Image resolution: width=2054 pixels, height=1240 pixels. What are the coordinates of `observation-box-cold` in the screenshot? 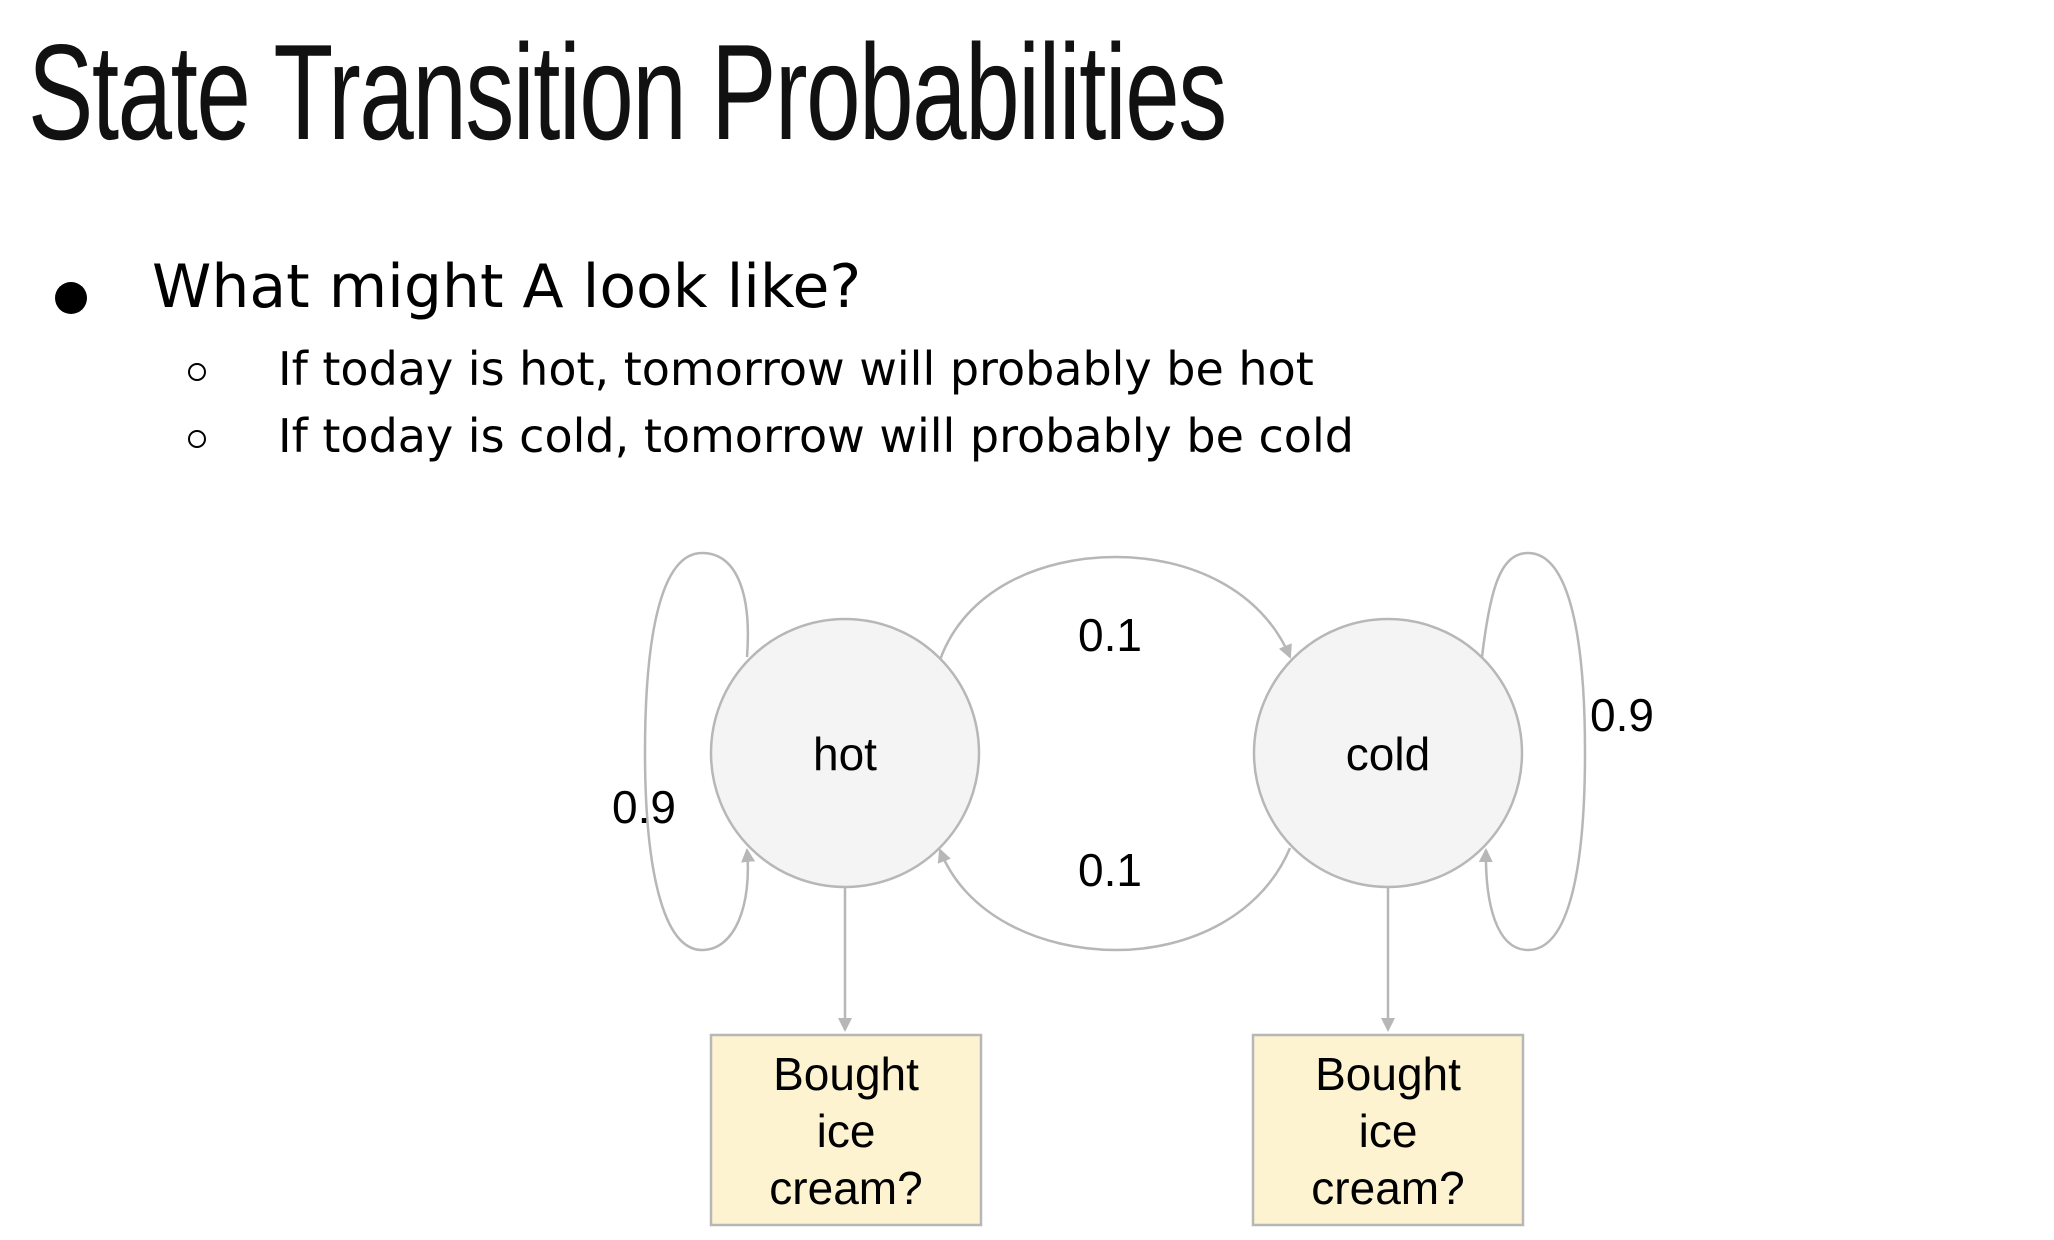 It's located at (1388, 1130).